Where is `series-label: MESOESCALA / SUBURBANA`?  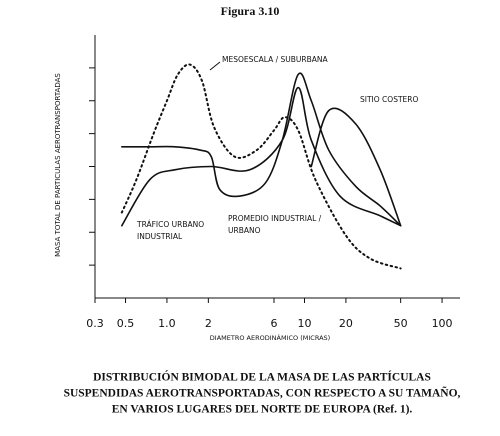
series-label: MESOESCALA / SUBURBANA is located at coordinates (275, 59).